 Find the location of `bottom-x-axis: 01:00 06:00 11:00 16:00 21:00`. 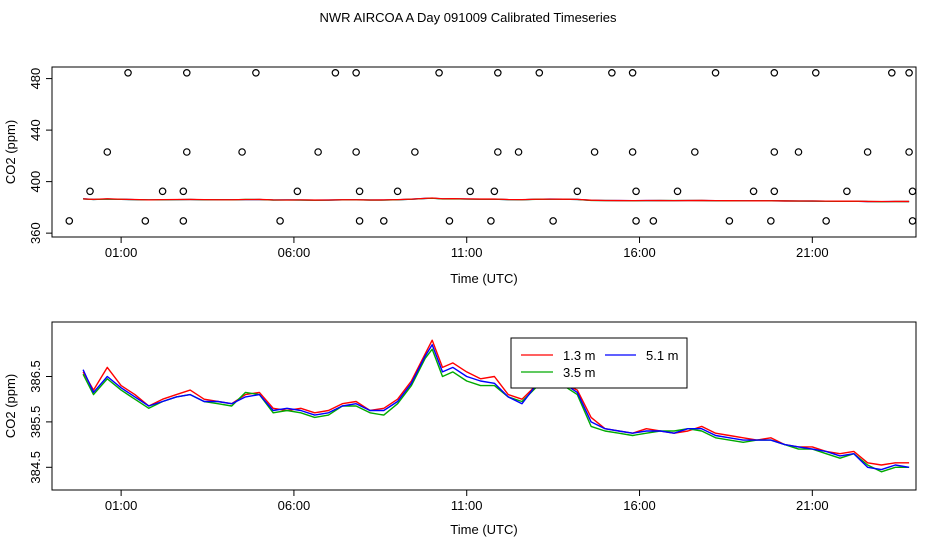

bottom-x-axis: 01:00 06:00 11:00 16:00 21:00 is located at coordinates (467, 501).